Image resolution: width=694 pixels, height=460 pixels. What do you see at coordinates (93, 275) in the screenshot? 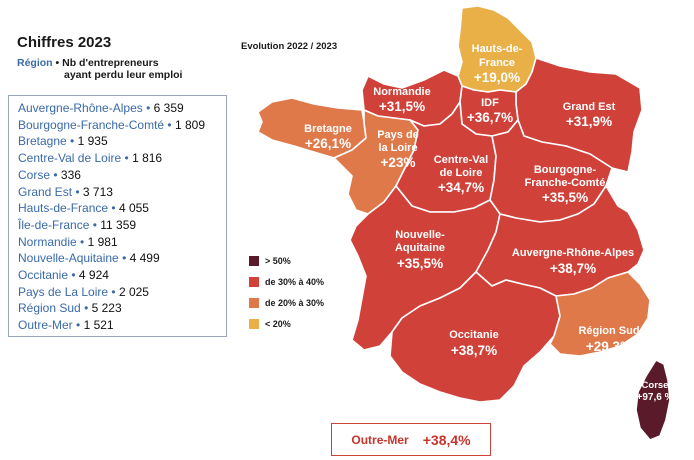
I see `list-item-value: 4 924` at bounding box center [93, 275].